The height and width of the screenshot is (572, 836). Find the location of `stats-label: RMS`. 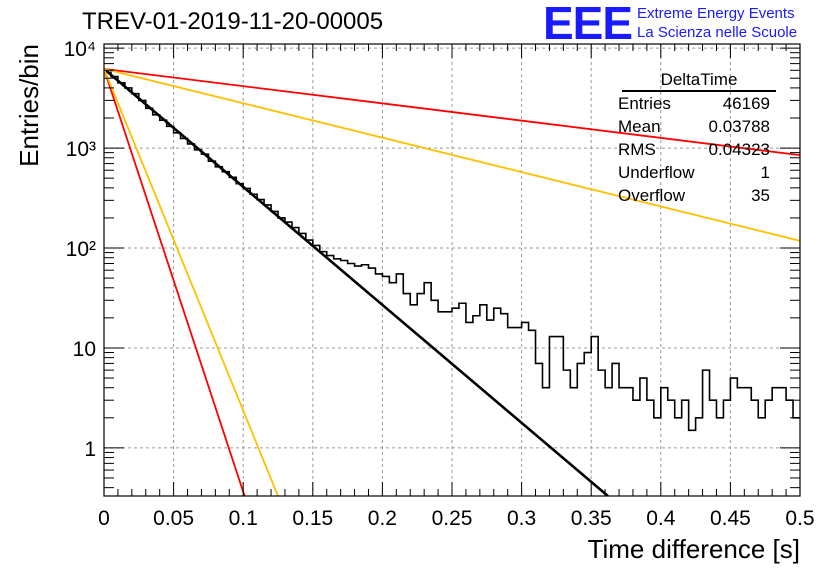

stats-label: RMS is located at coordinates (637, 149).